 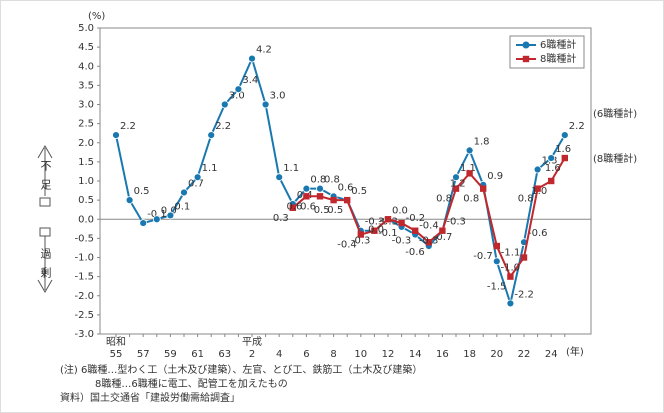 I want to click on end-label: (8職種計), so click(x=615, y=158).